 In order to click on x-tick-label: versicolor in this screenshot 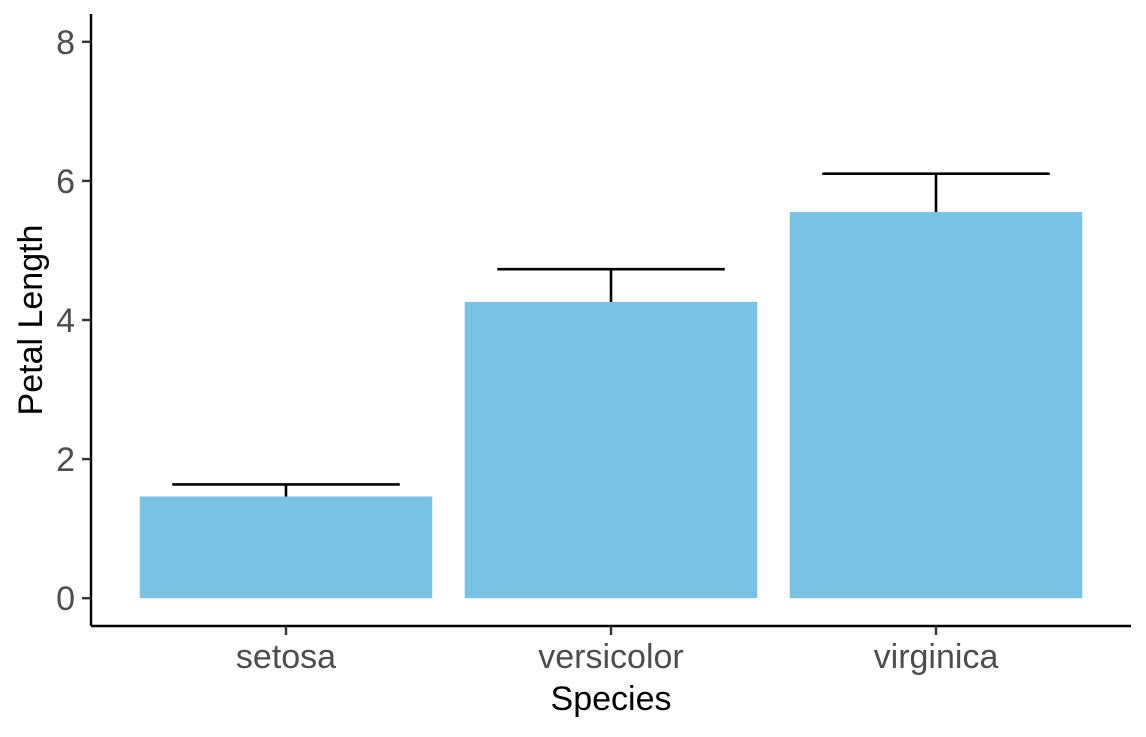, I will do `click(610, 657)`.